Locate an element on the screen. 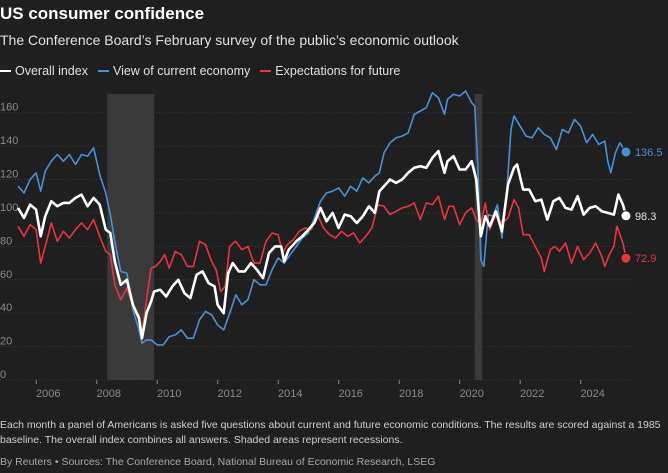  legend-label-expectations: Expectations for future is located at coordinates (338, 71).